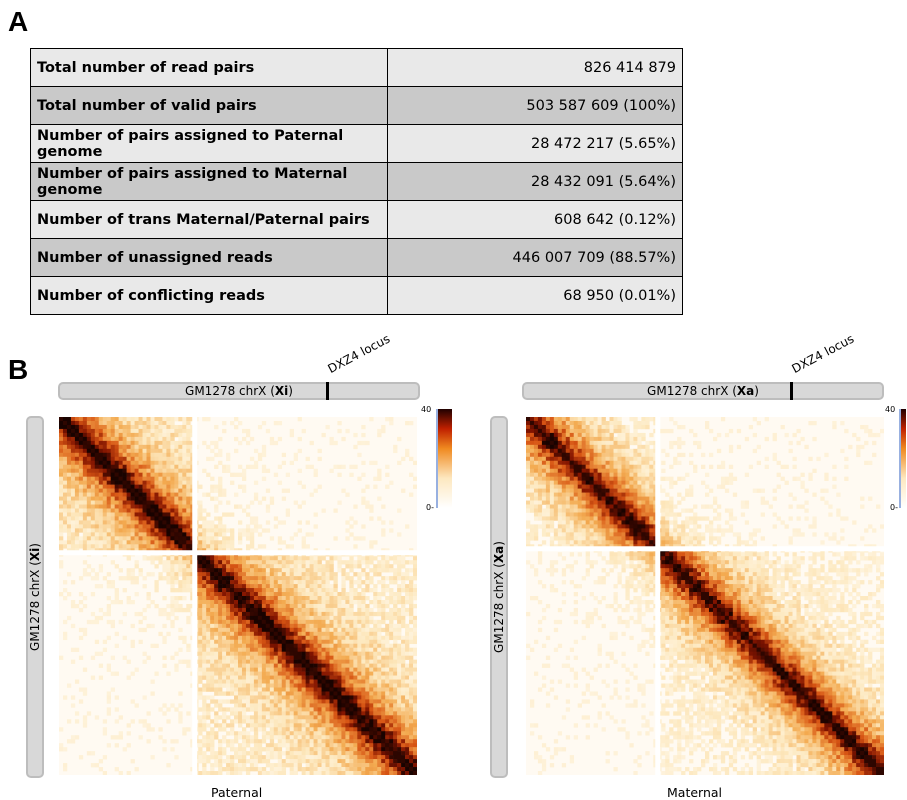 The image size is (907, 800). Describe the element at coordinates (535, 296) in the screenshot. I see `row-value: 68 950 (0.01%)` at that location.